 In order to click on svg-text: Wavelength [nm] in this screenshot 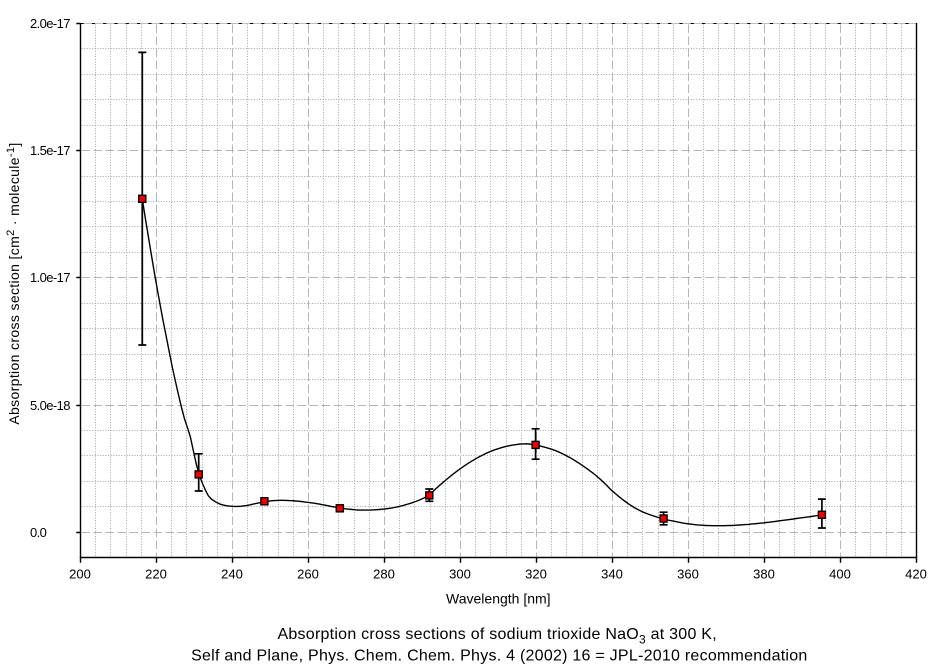, I will do `click(498, 599)`.